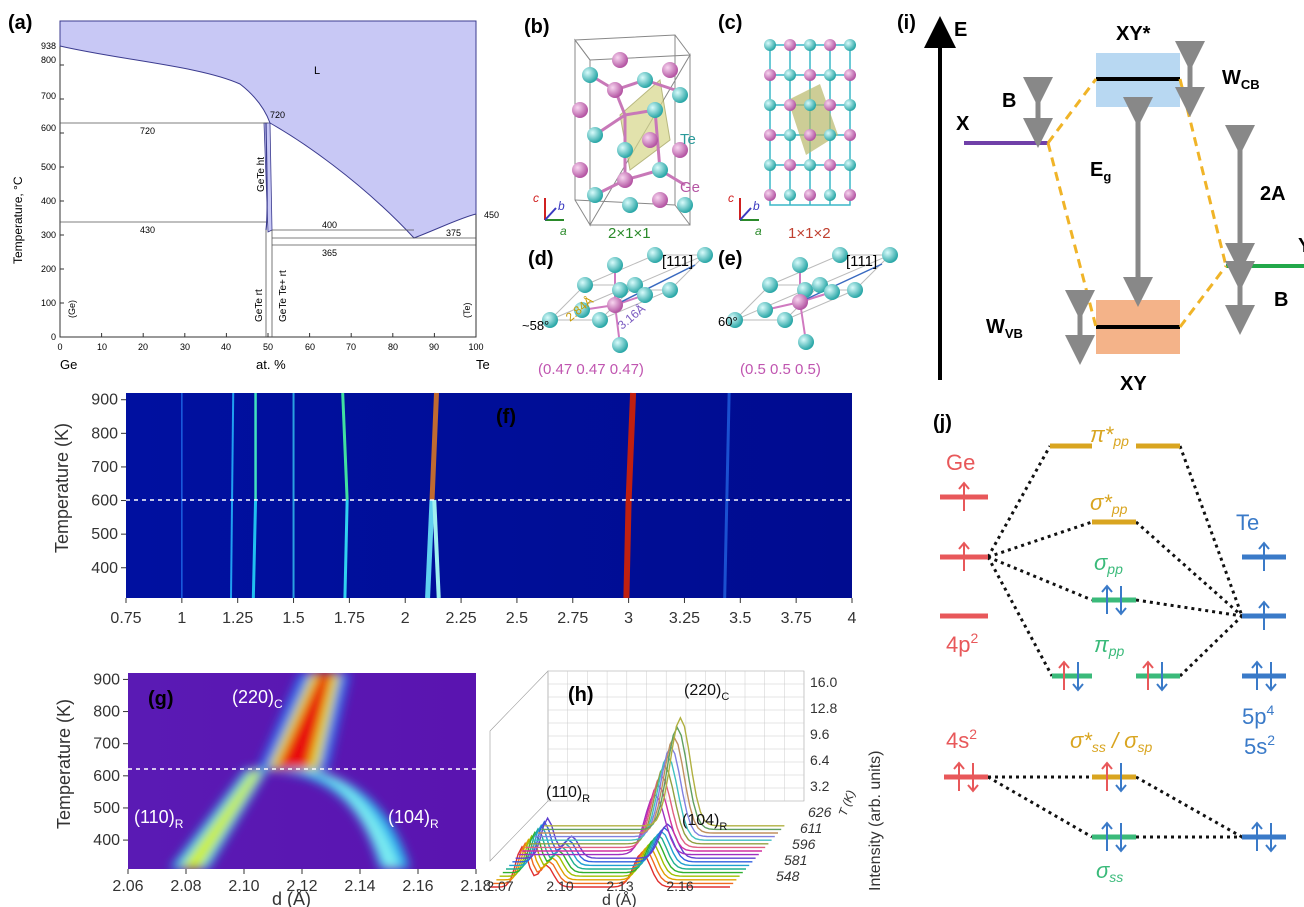  What do you see at coordinates (104, 400) in the screenshot?
I see `y-tick-label: 900` at bounding box center [104, 400].